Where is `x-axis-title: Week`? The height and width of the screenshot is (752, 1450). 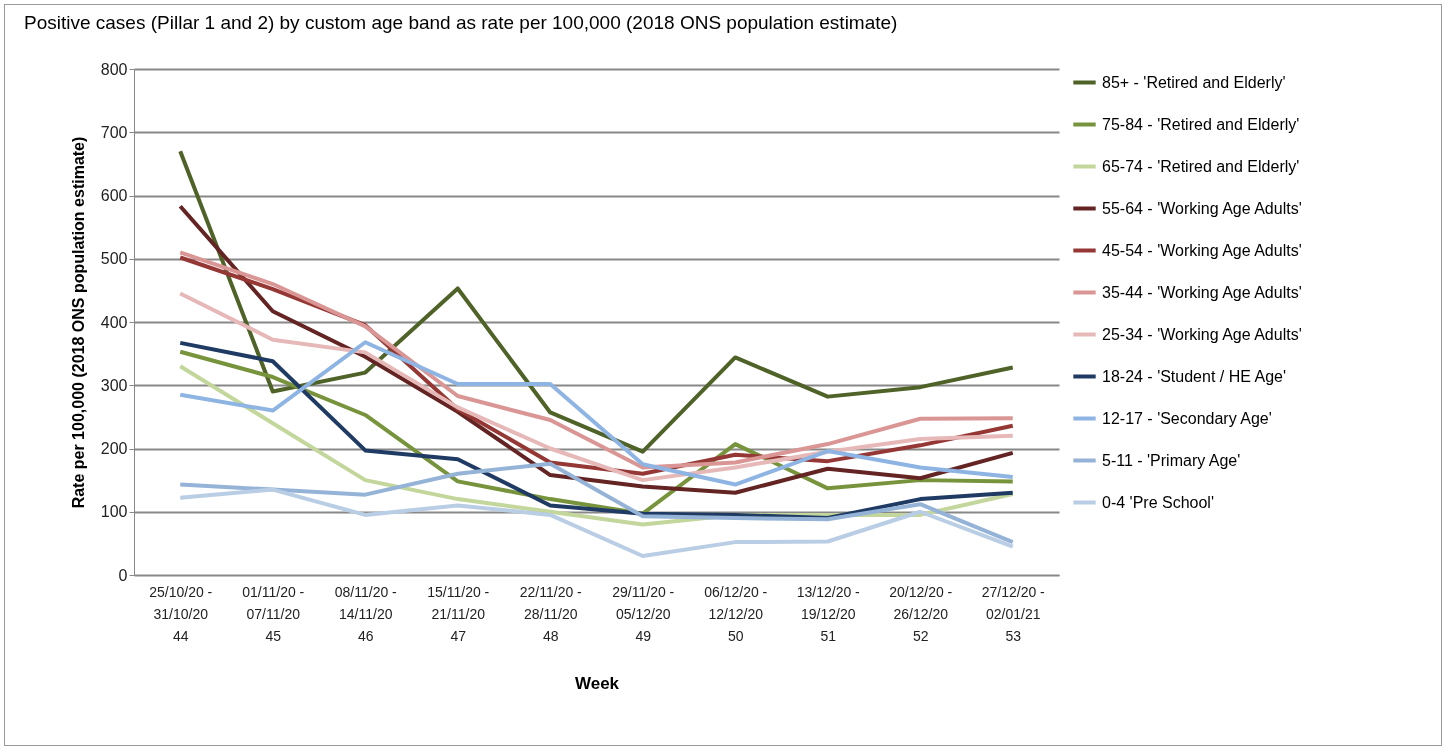
x-axis-title: Week is located at coordinates (597, 683).